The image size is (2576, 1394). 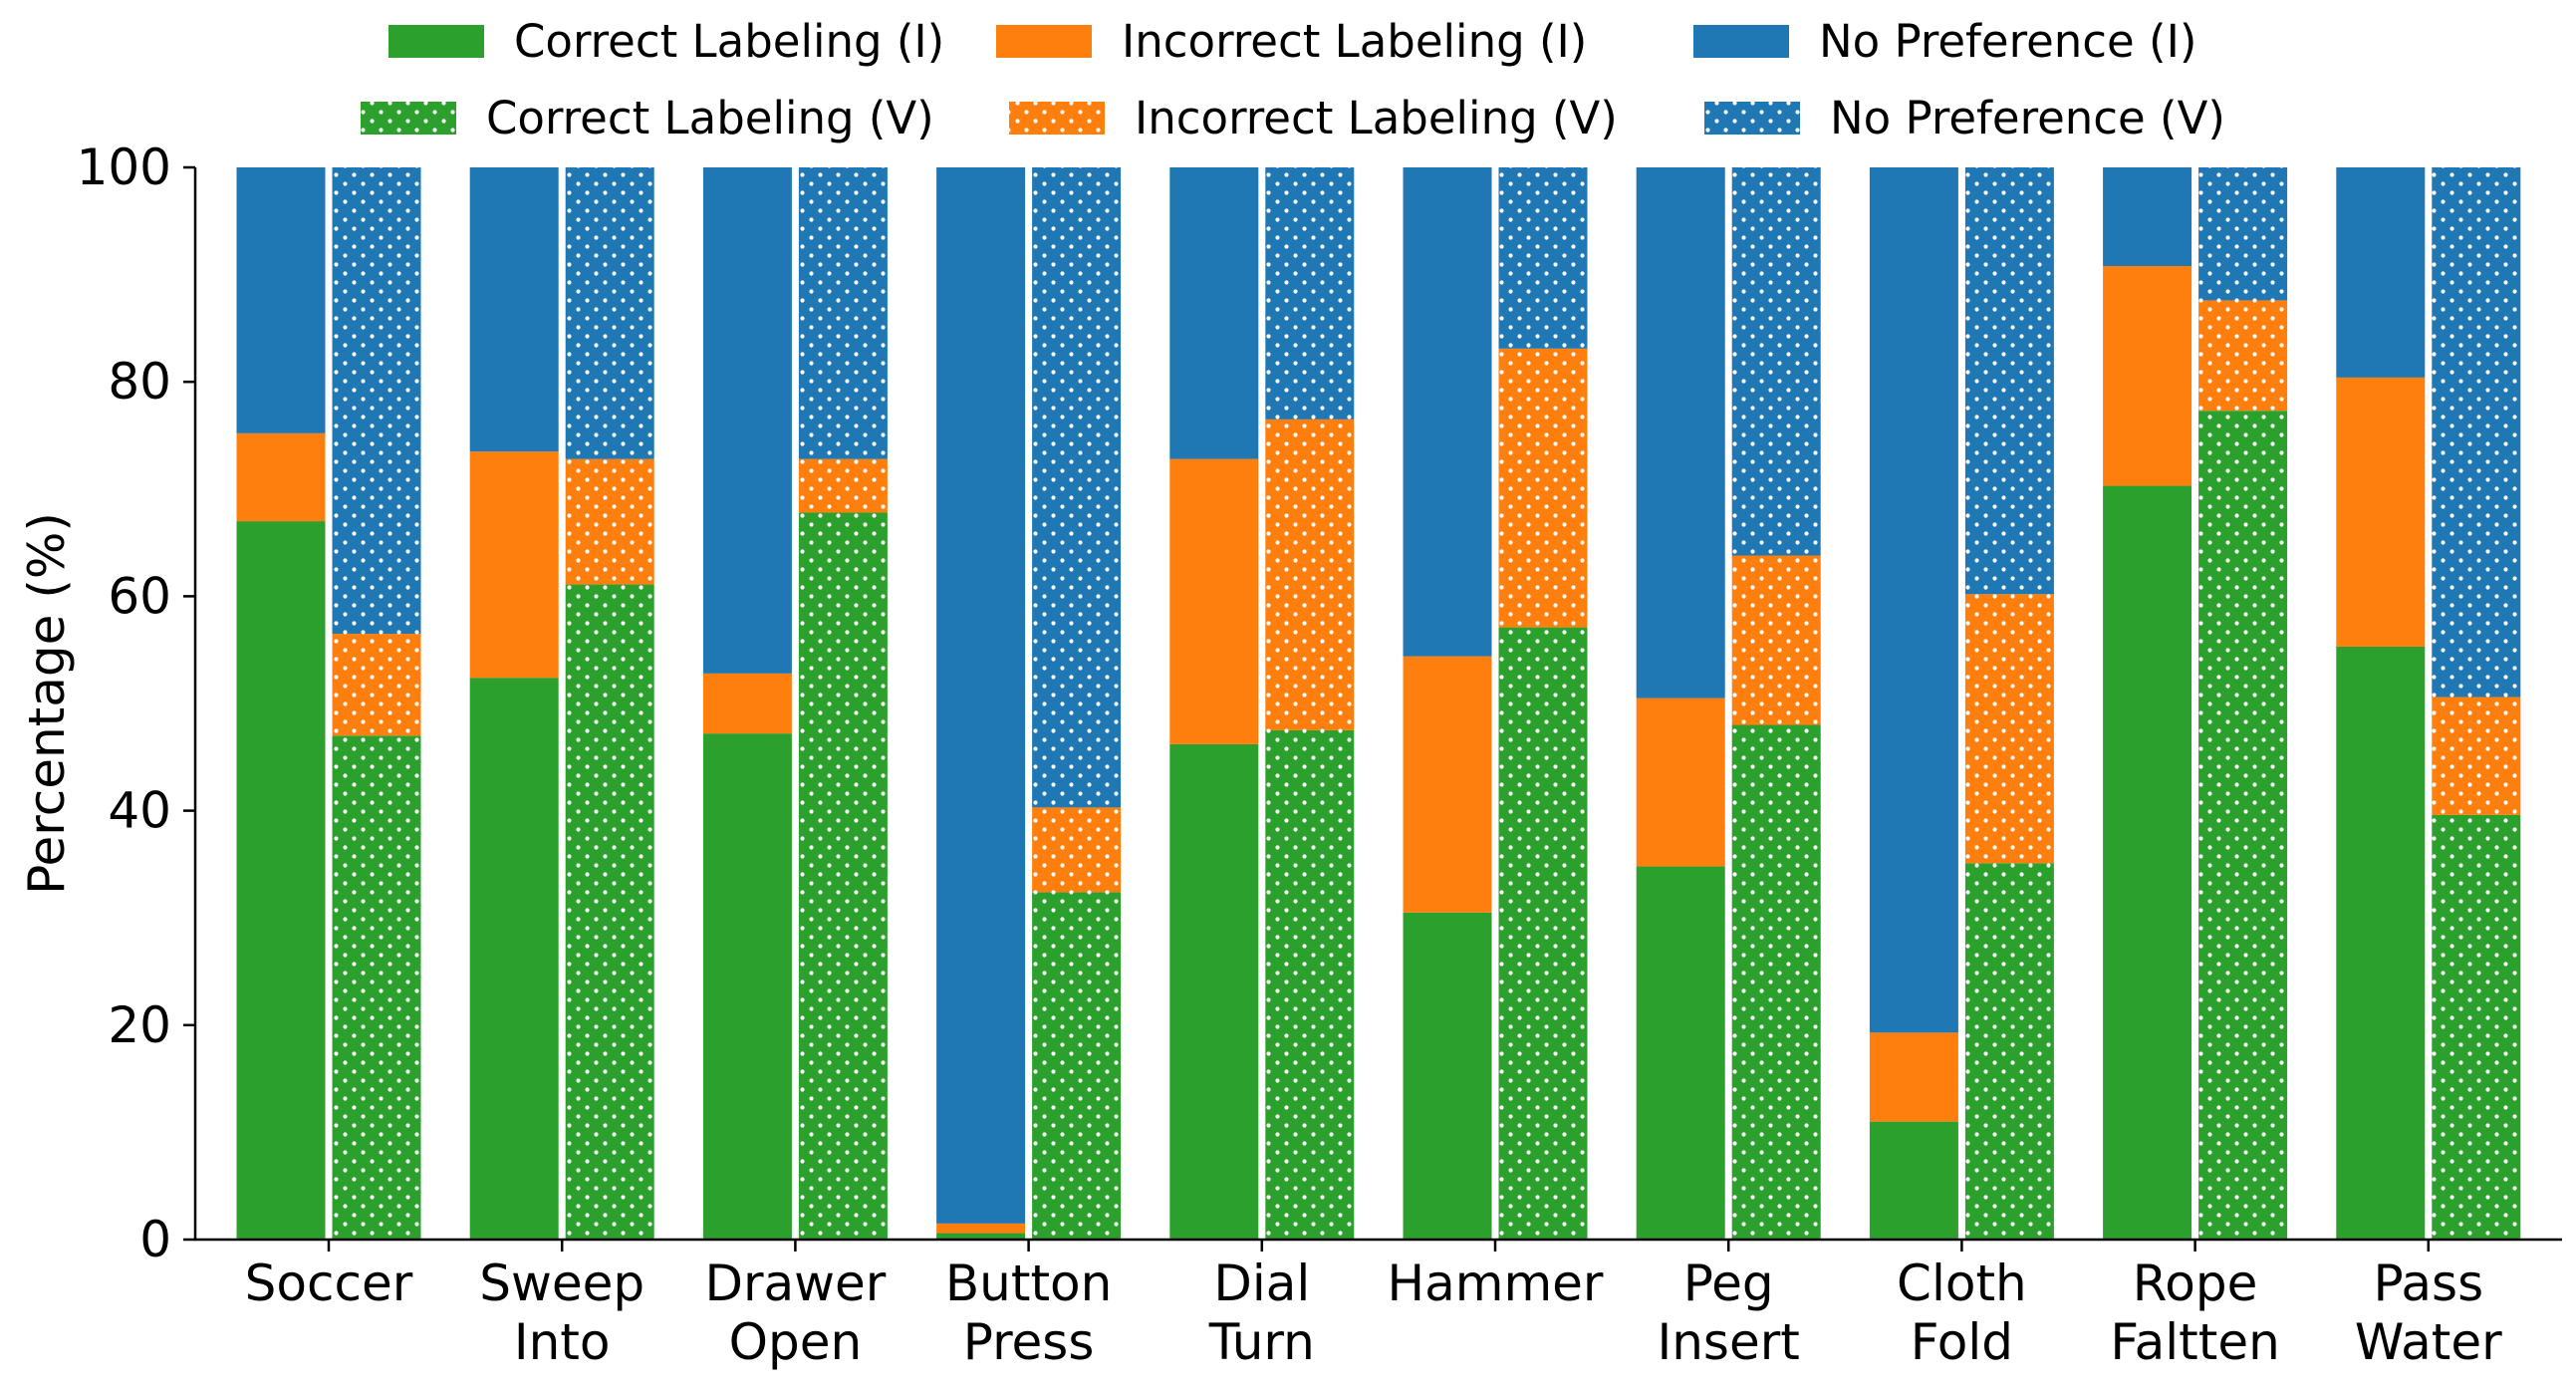 What do you see at coordinates (139, 1025) in the screenshot?
I see `y-tick-label: 20` at bounding box center [139, 1025].